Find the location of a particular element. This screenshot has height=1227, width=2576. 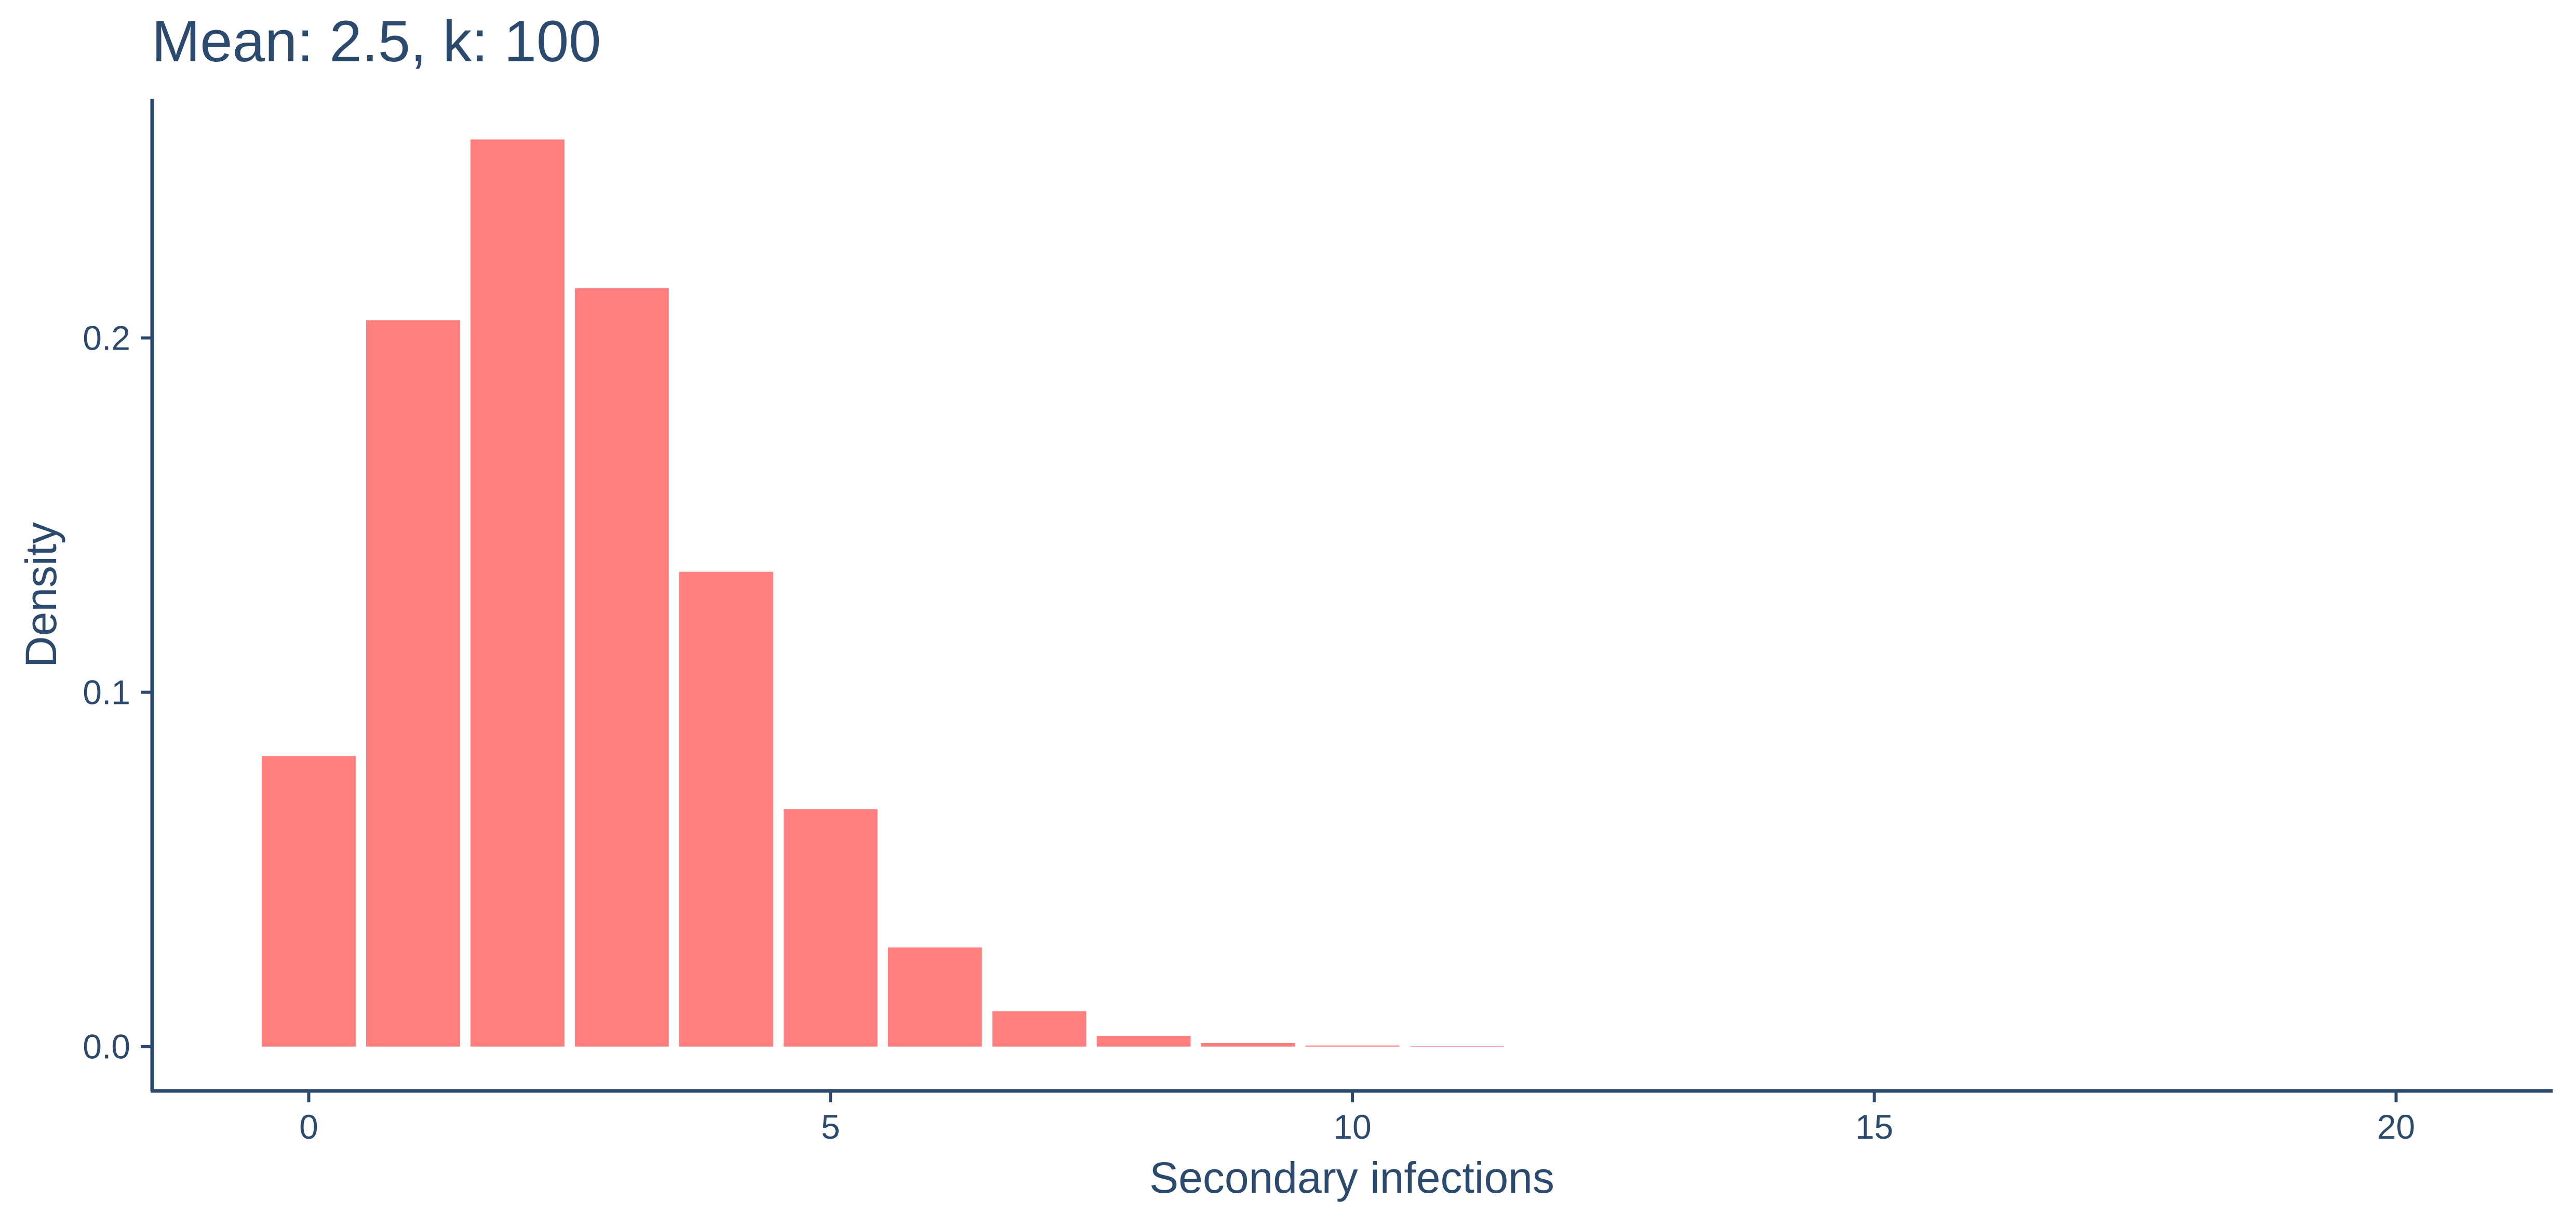

x-tick-label-15: 15 is located at coordinates (1874, 1127).